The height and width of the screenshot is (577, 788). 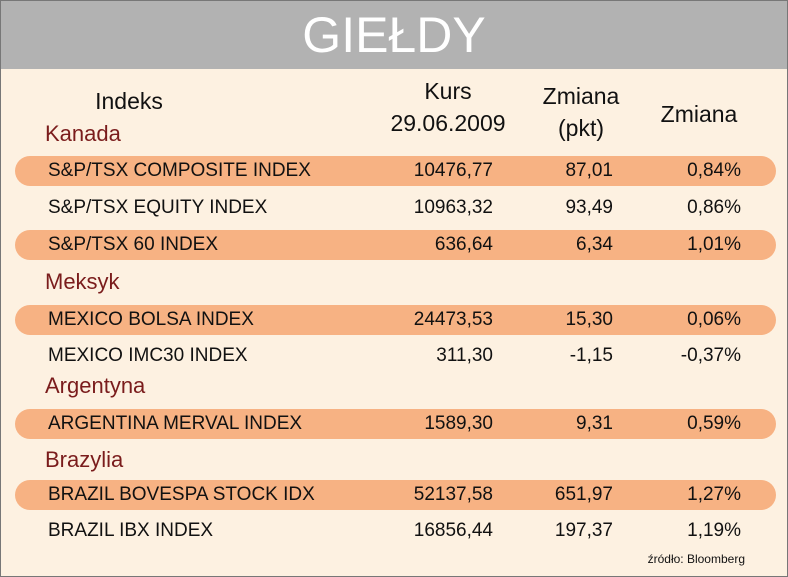 I want to click on value-cell: 16856,44, so click(x=453, y=530).